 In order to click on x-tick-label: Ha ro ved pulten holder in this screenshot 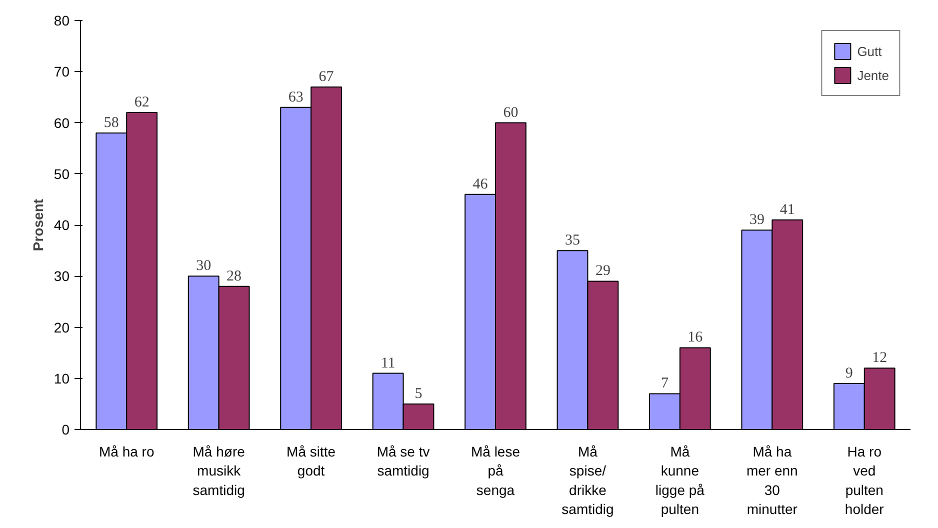, I will do `click(864, 481)`.